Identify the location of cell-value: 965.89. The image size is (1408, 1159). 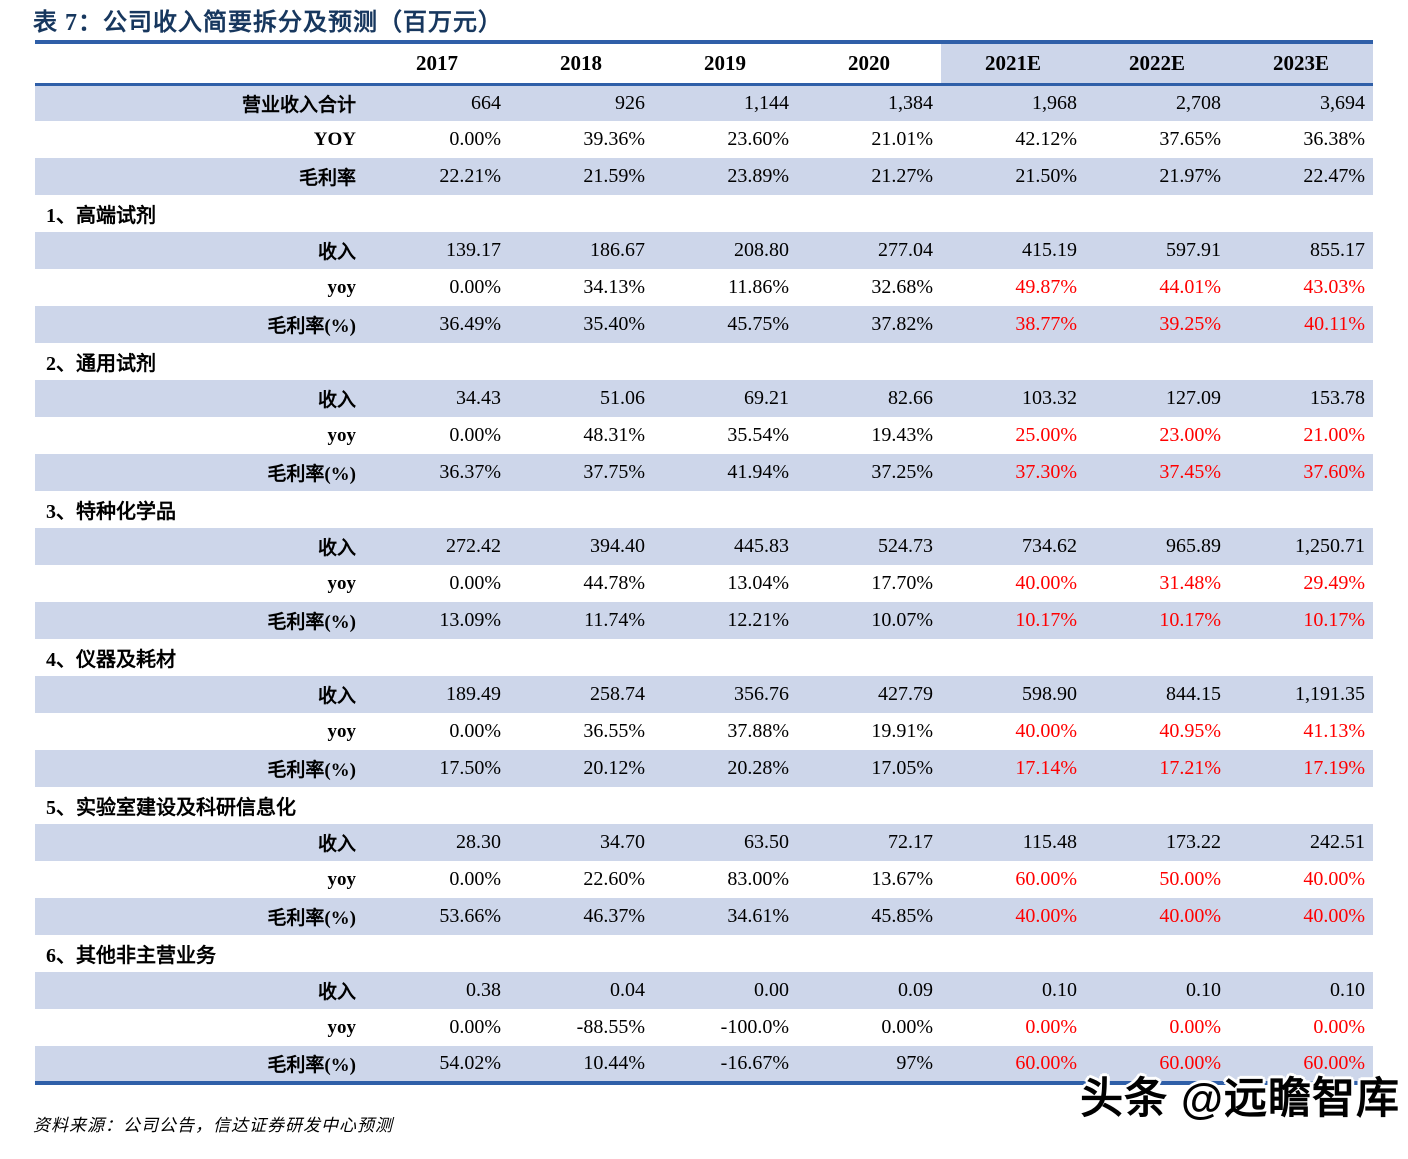
(1193, 546).